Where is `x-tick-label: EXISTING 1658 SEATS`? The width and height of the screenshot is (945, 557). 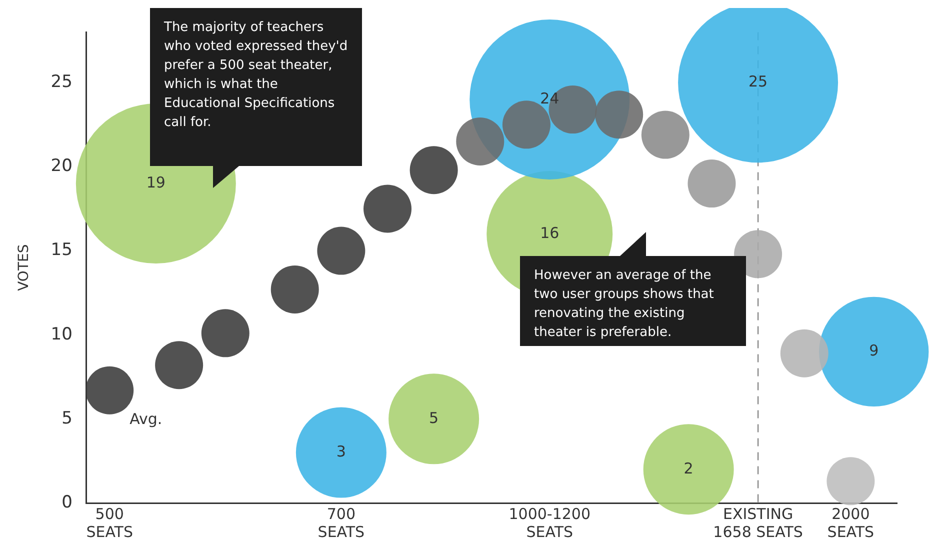 x-tick-label: EXISTING 1658 SEATS is located at coordinates (758, 522).